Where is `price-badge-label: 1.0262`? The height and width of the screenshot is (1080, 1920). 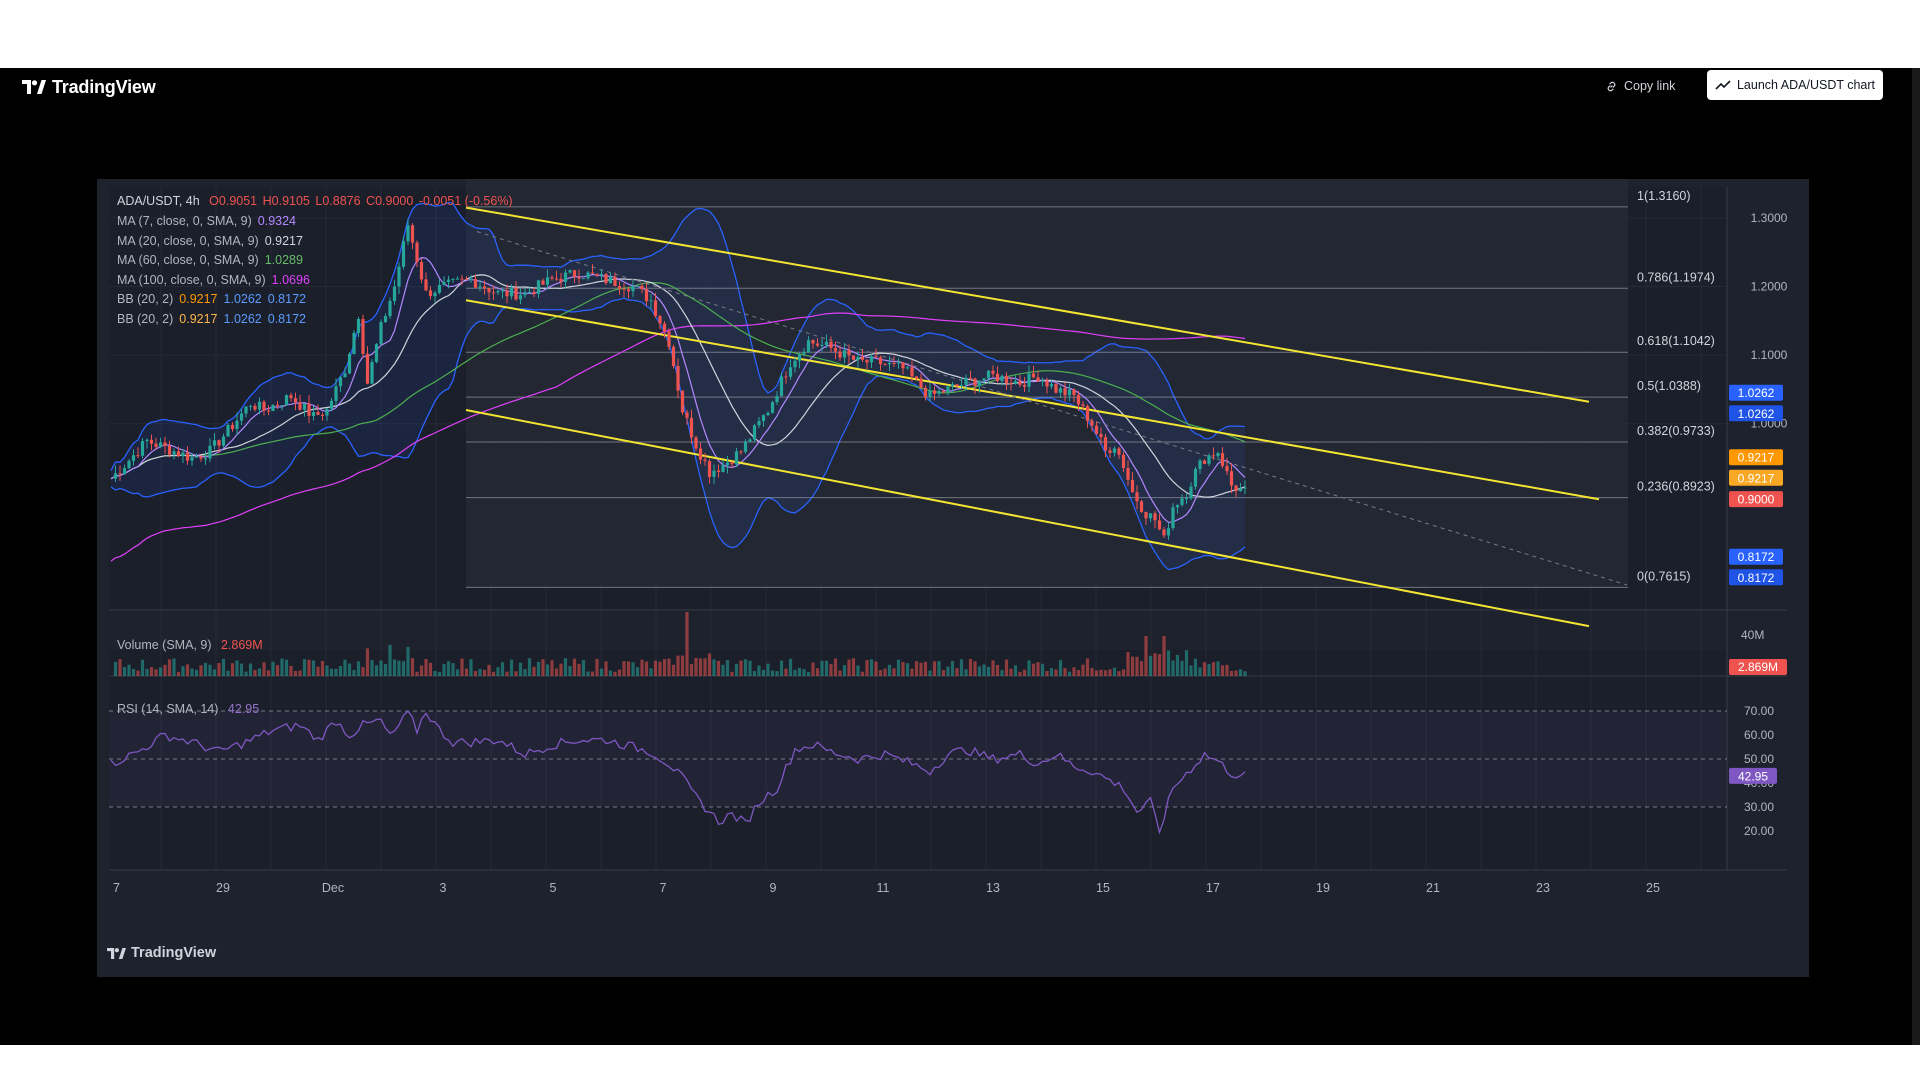 price-badge-label: 1.0262 is located at coordinates (1756, 414).